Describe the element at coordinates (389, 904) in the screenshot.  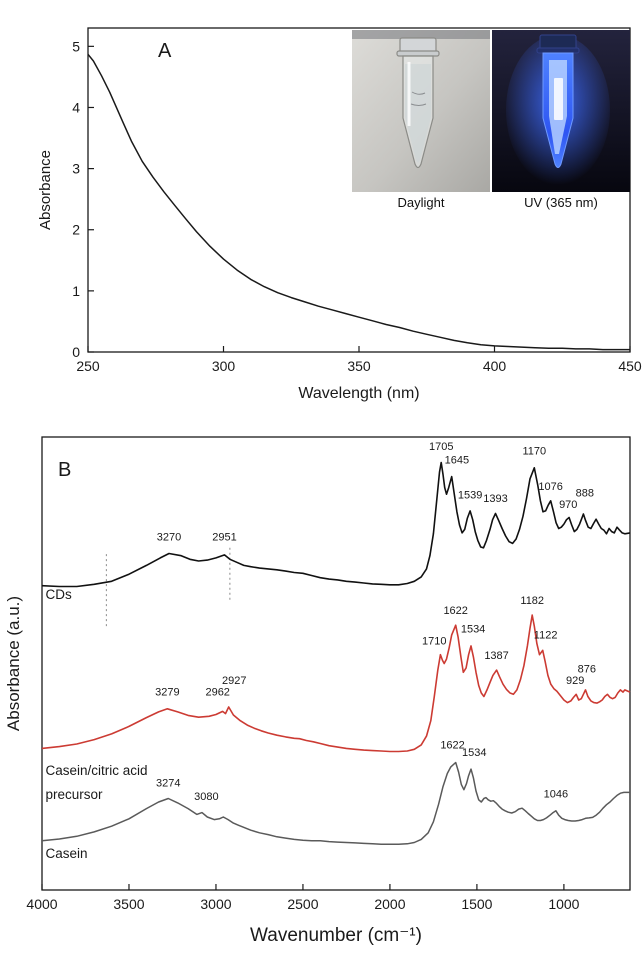
I see `x-tick-label: 2000` at that location.